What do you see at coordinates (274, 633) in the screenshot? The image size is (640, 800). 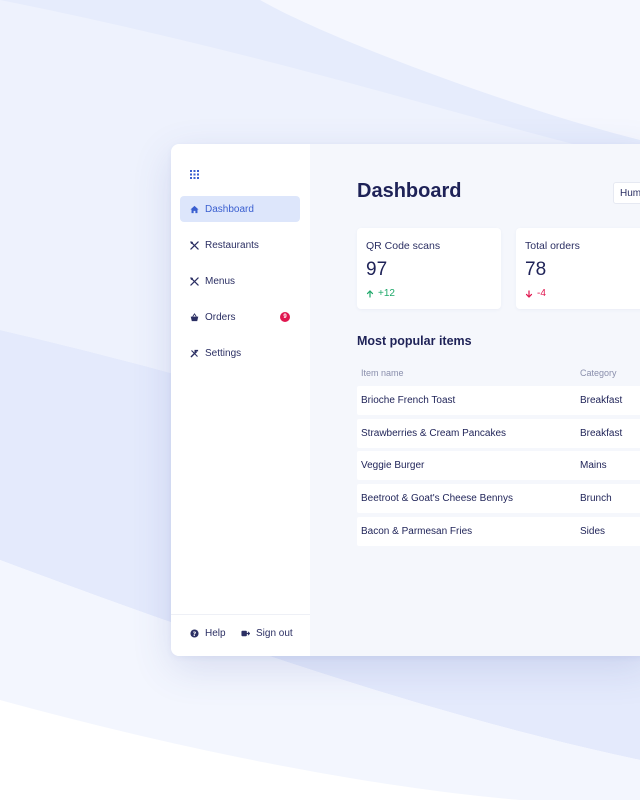 I see `sign-out-label: Sign out` at bounding box center [274, 633].